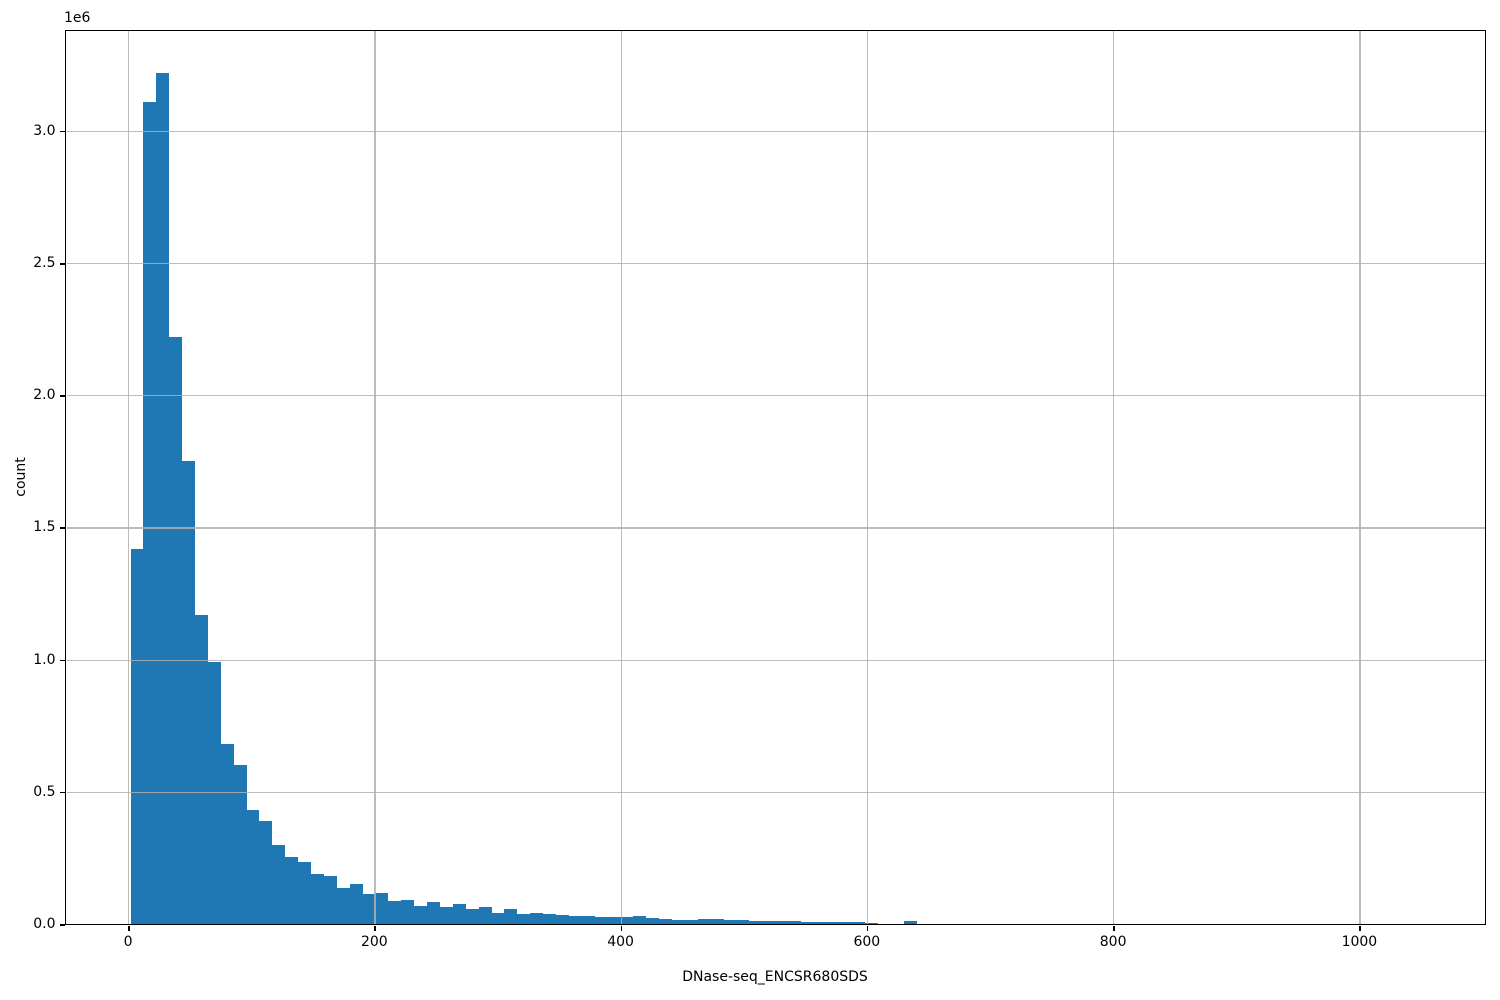 Image resolution: width=1500 pixels, height=1000 pixels. Describe the element at coordinates (620, 942) in the screenshot. I see `x-tick-label: 400` at that location.